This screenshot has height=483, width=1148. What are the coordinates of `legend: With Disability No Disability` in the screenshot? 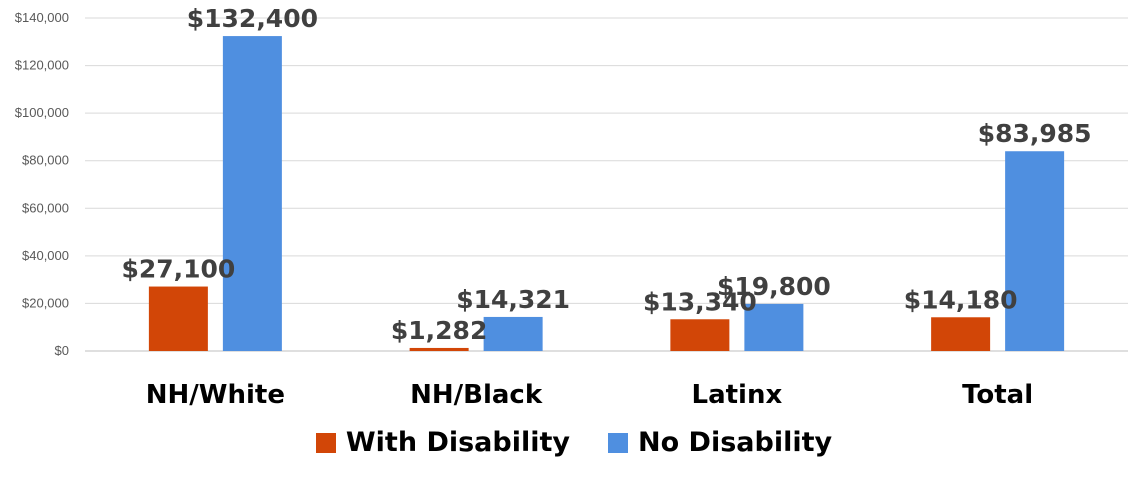 It's located at (574, 442).